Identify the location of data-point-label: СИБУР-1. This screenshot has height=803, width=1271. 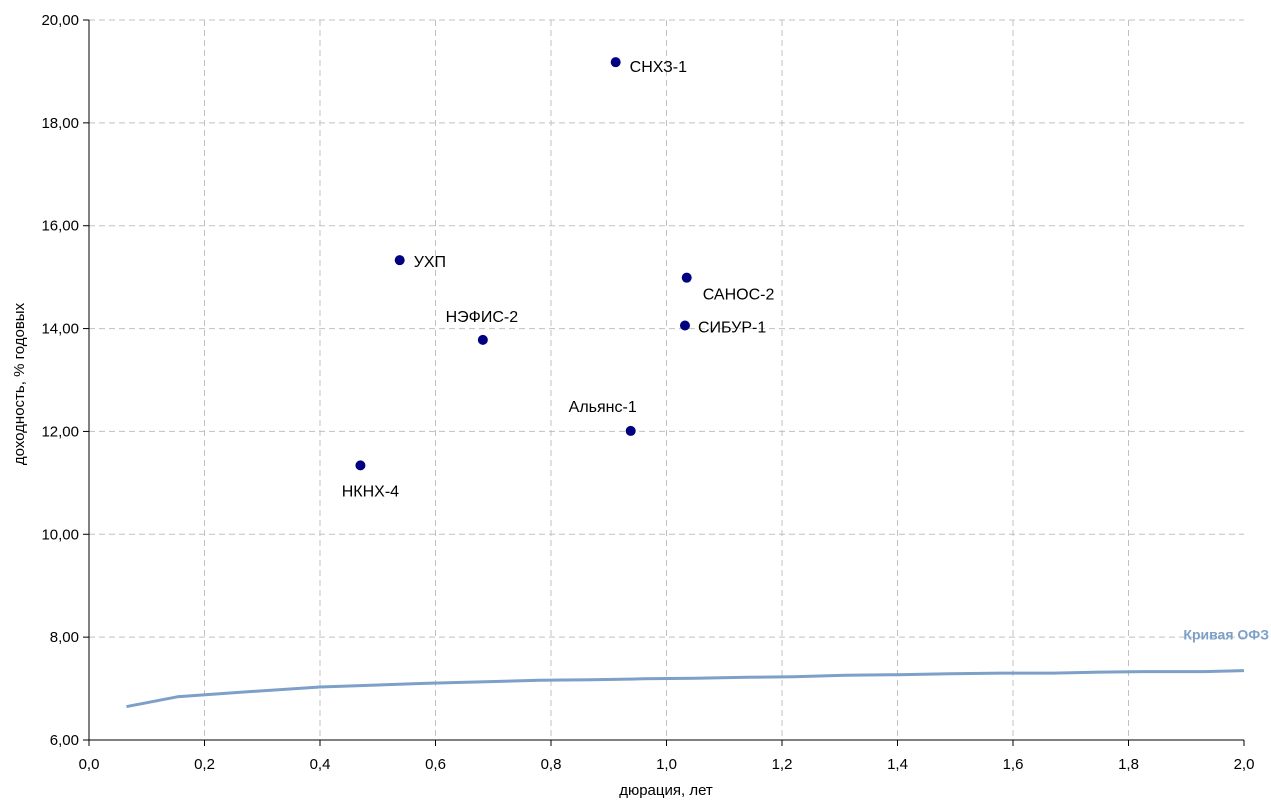
(732, 327).